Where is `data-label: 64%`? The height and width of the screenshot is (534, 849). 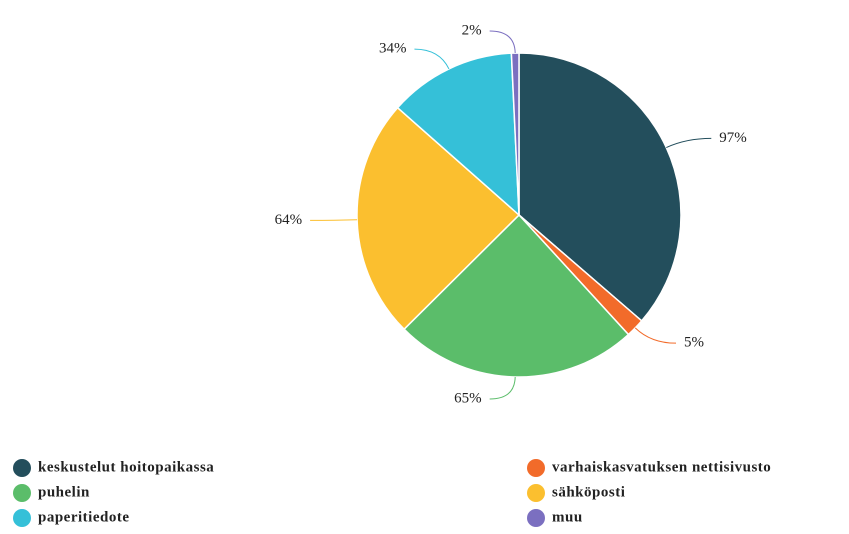 data-label: 64% is located at coordinates (289, 220).